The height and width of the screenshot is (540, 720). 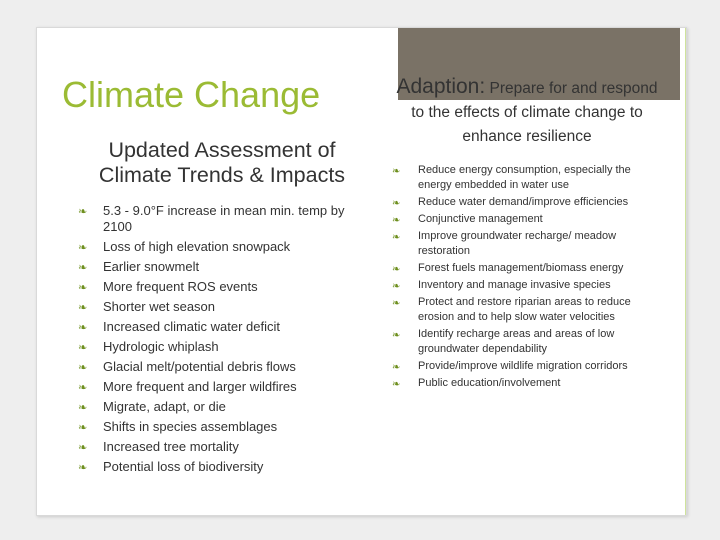 I want to click on adaptation-list-item: ❧ Forest fuels management/biomass energy, so click(x=525, y=268).